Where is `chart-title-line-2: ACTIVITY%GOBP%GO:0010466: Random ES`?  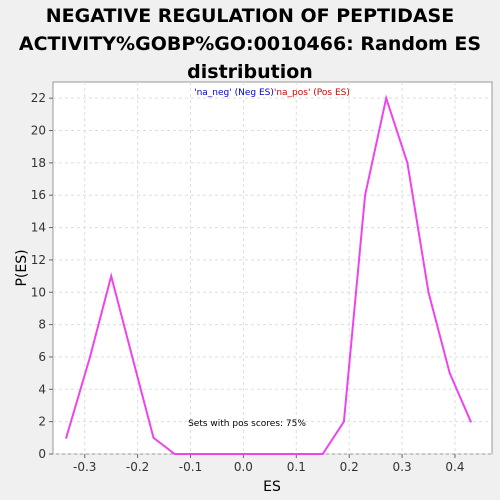 chart-title-line-2: ACTIVITY%GOBP%GO:0010466: Random ES is located at coordinates (250, 44).